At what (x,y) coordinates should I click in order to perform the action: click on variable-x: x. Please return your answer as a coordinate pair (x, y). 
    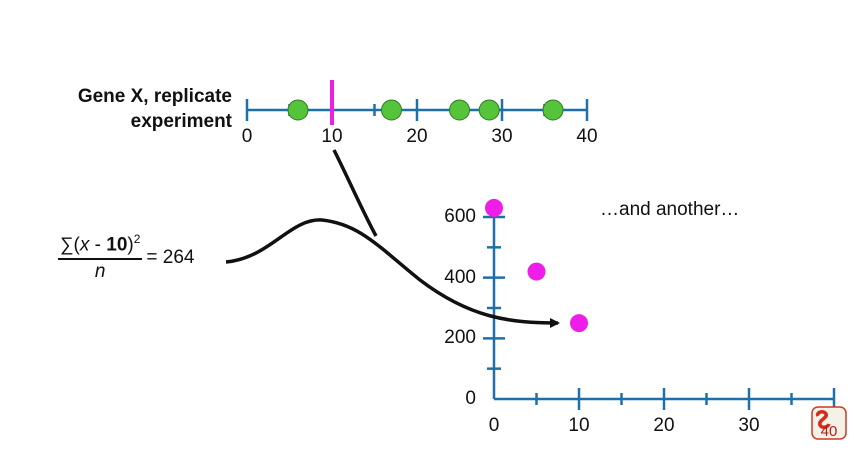
    Looking at the image, I should click on (84, 245).